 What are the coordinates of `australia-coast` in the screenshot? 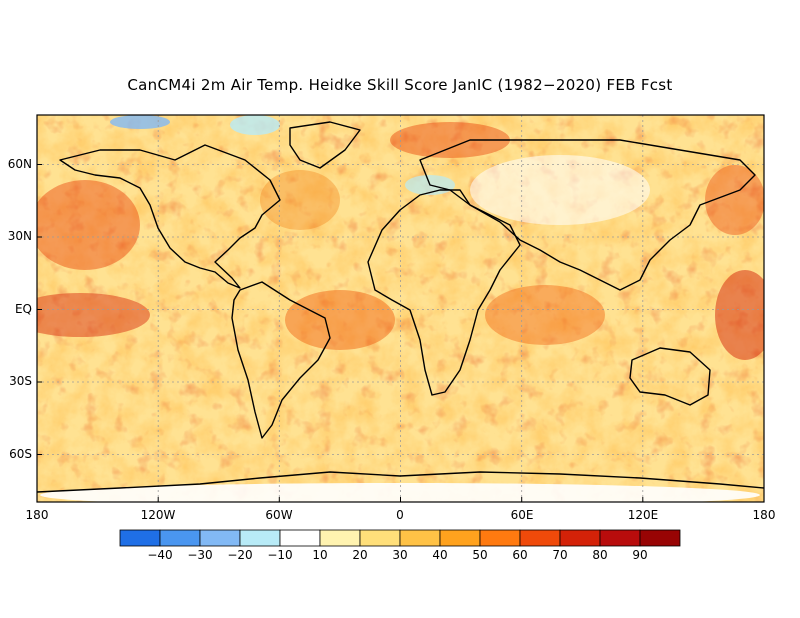 It's located at (670, 376).